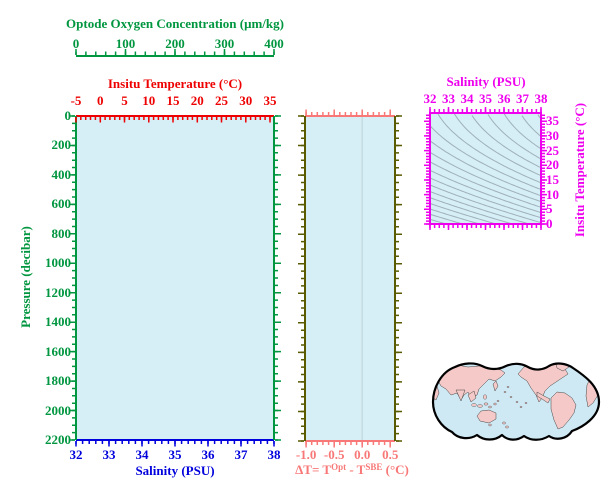 The image size is (609, 497). Describe the element at coordinates (175, 43) in the screenshot. I see `oxygen-tick-label: 200` at that location.